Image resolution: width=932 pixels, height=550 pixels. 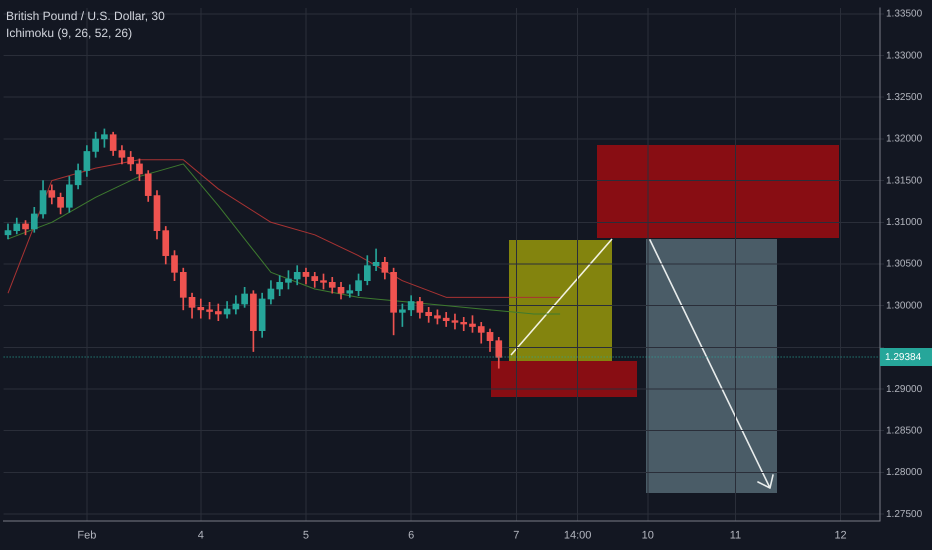 I want to click on chart-title: British Pound / U.S. Dollar, 30, so click(x=85, y=16).